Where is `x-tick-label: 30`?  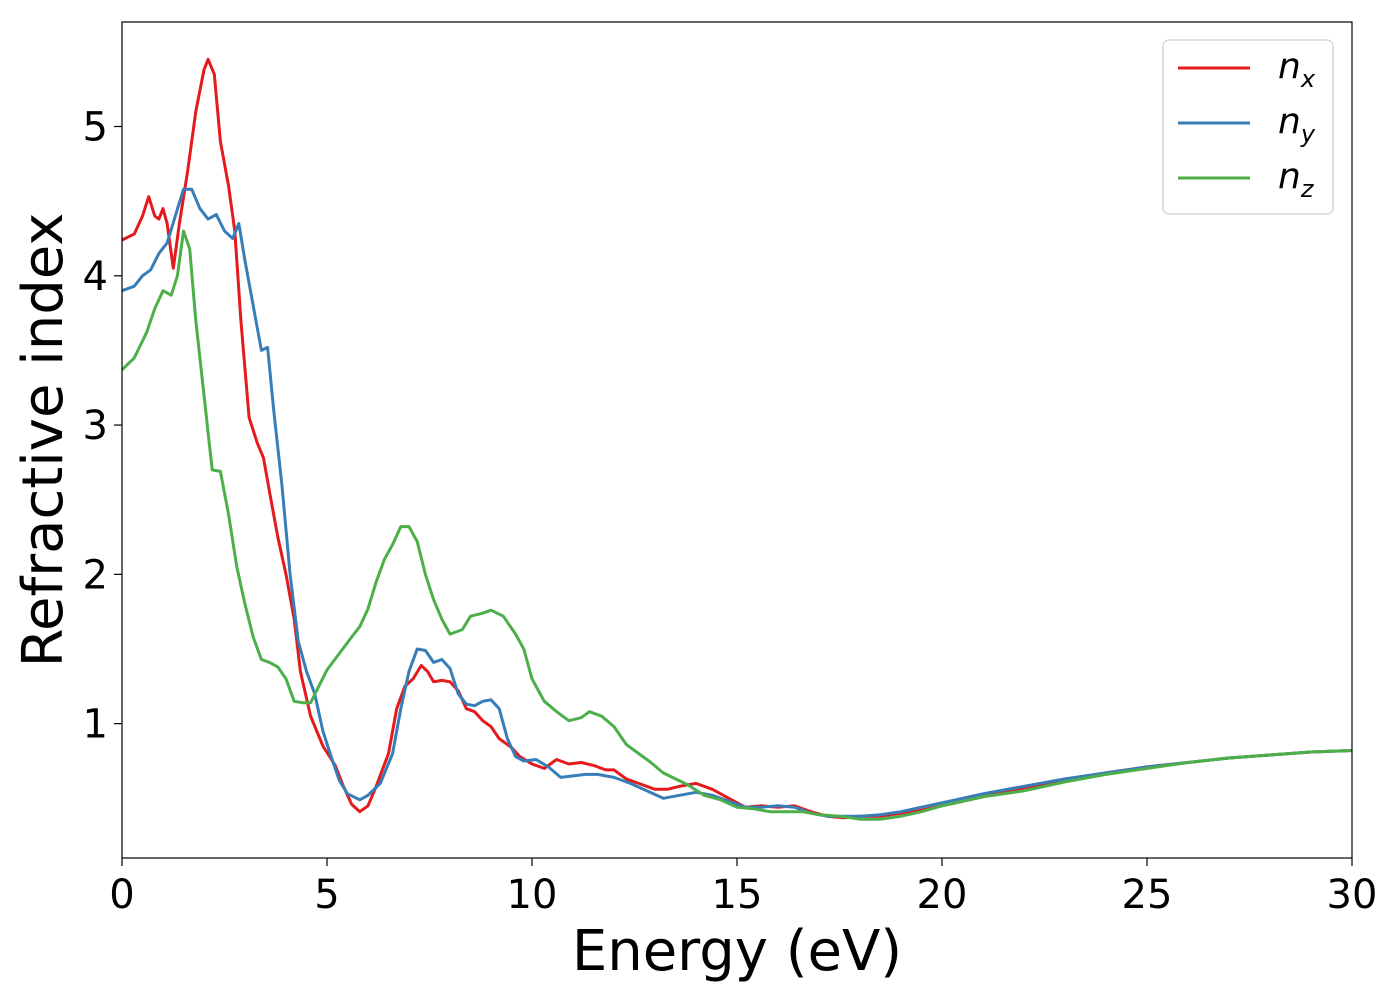 x-tick-label: 30 is located at coordinates (1352, 895).